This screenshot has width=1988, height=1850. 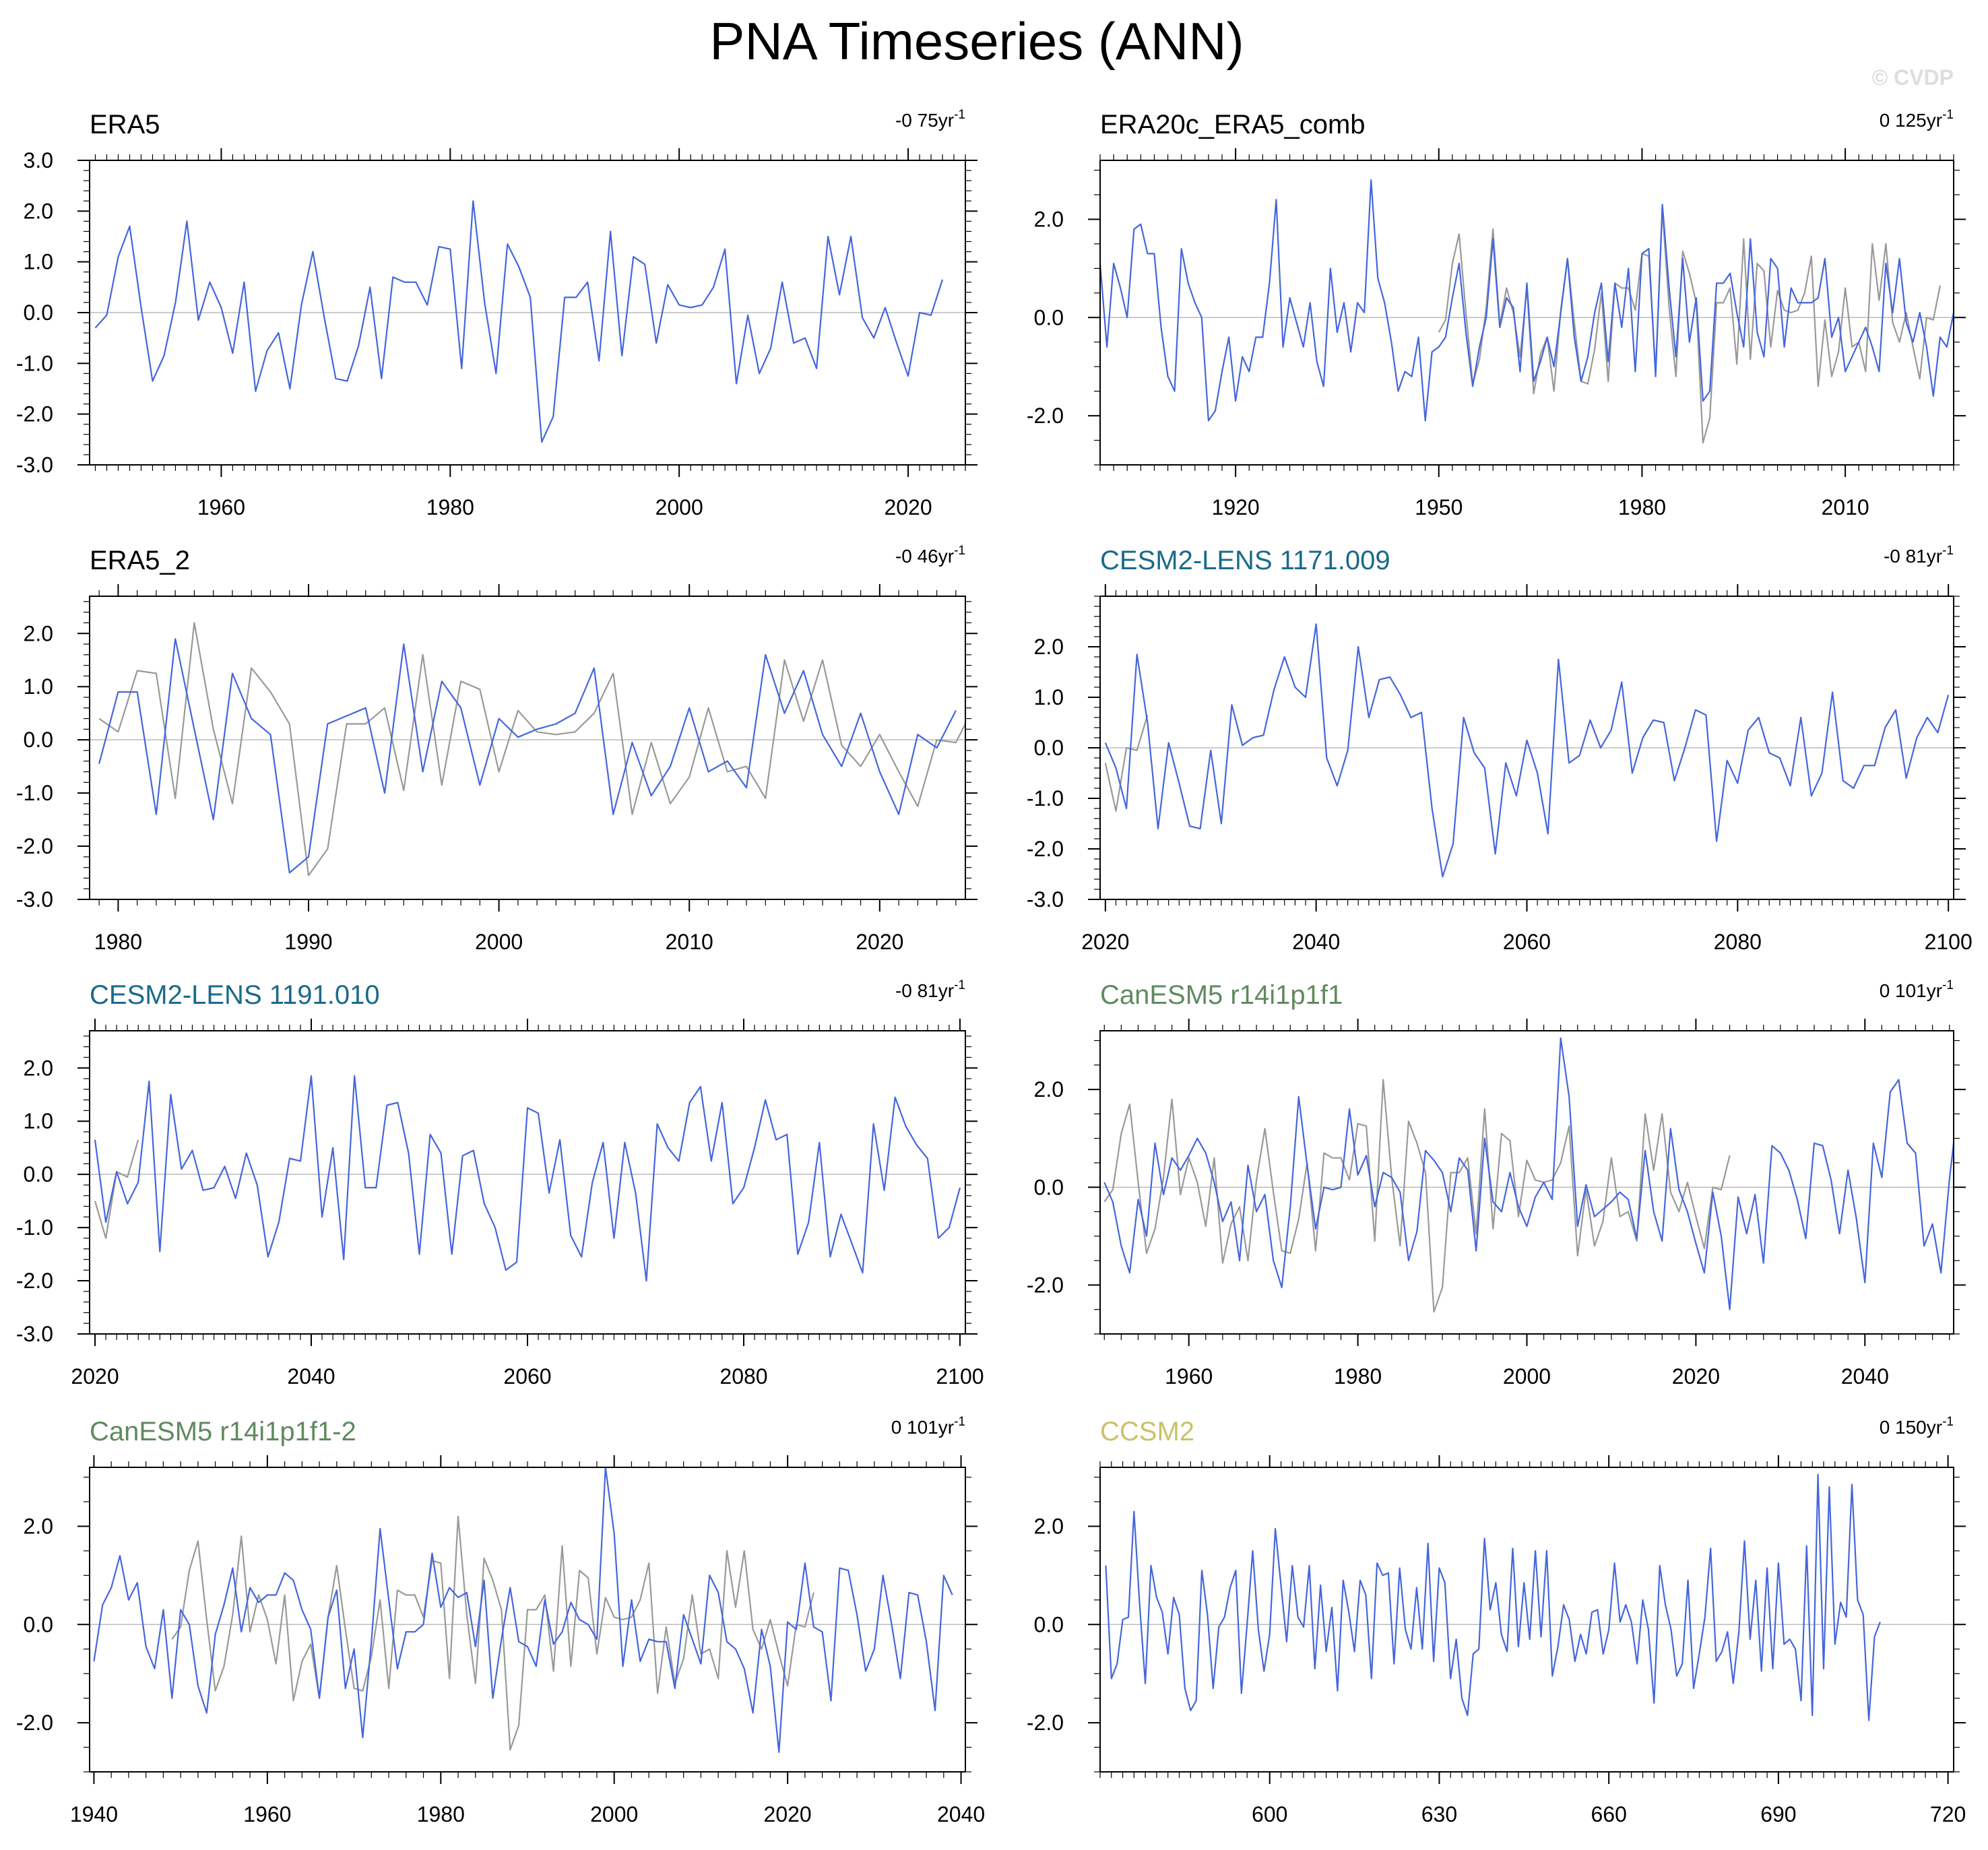 I want to click on x-tick-label: 630, so click(x=1439, y=1814).